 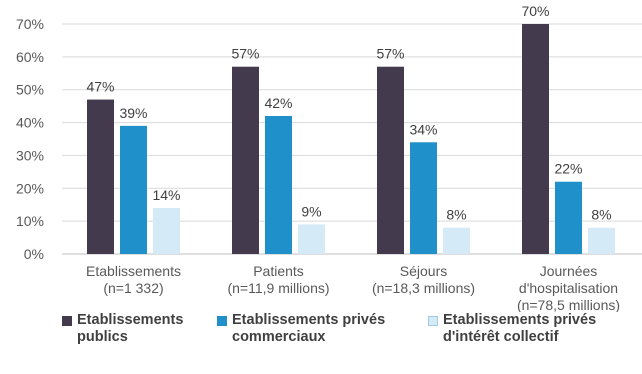 I want to click on x-tick-label: (n=18,3 millions), so click(x=423, y=288).